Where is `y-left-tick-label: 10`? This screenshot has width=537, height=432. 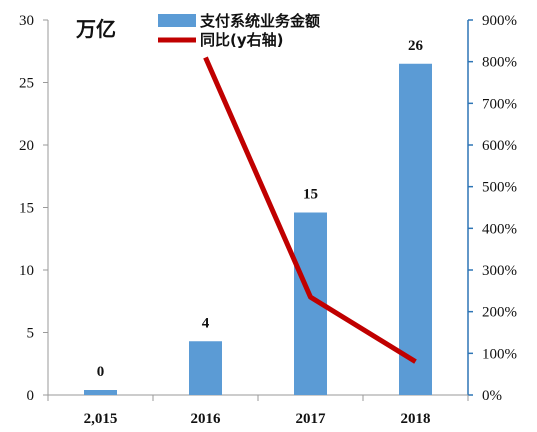 y-left-tick-label: 10 is located at coordinates (26, 271).